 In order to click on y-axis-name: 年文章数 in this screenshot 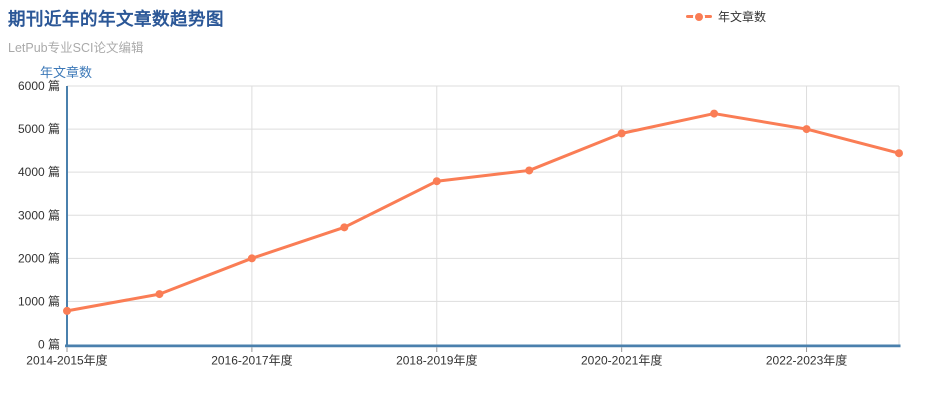, I will do `click(66, 72)`.